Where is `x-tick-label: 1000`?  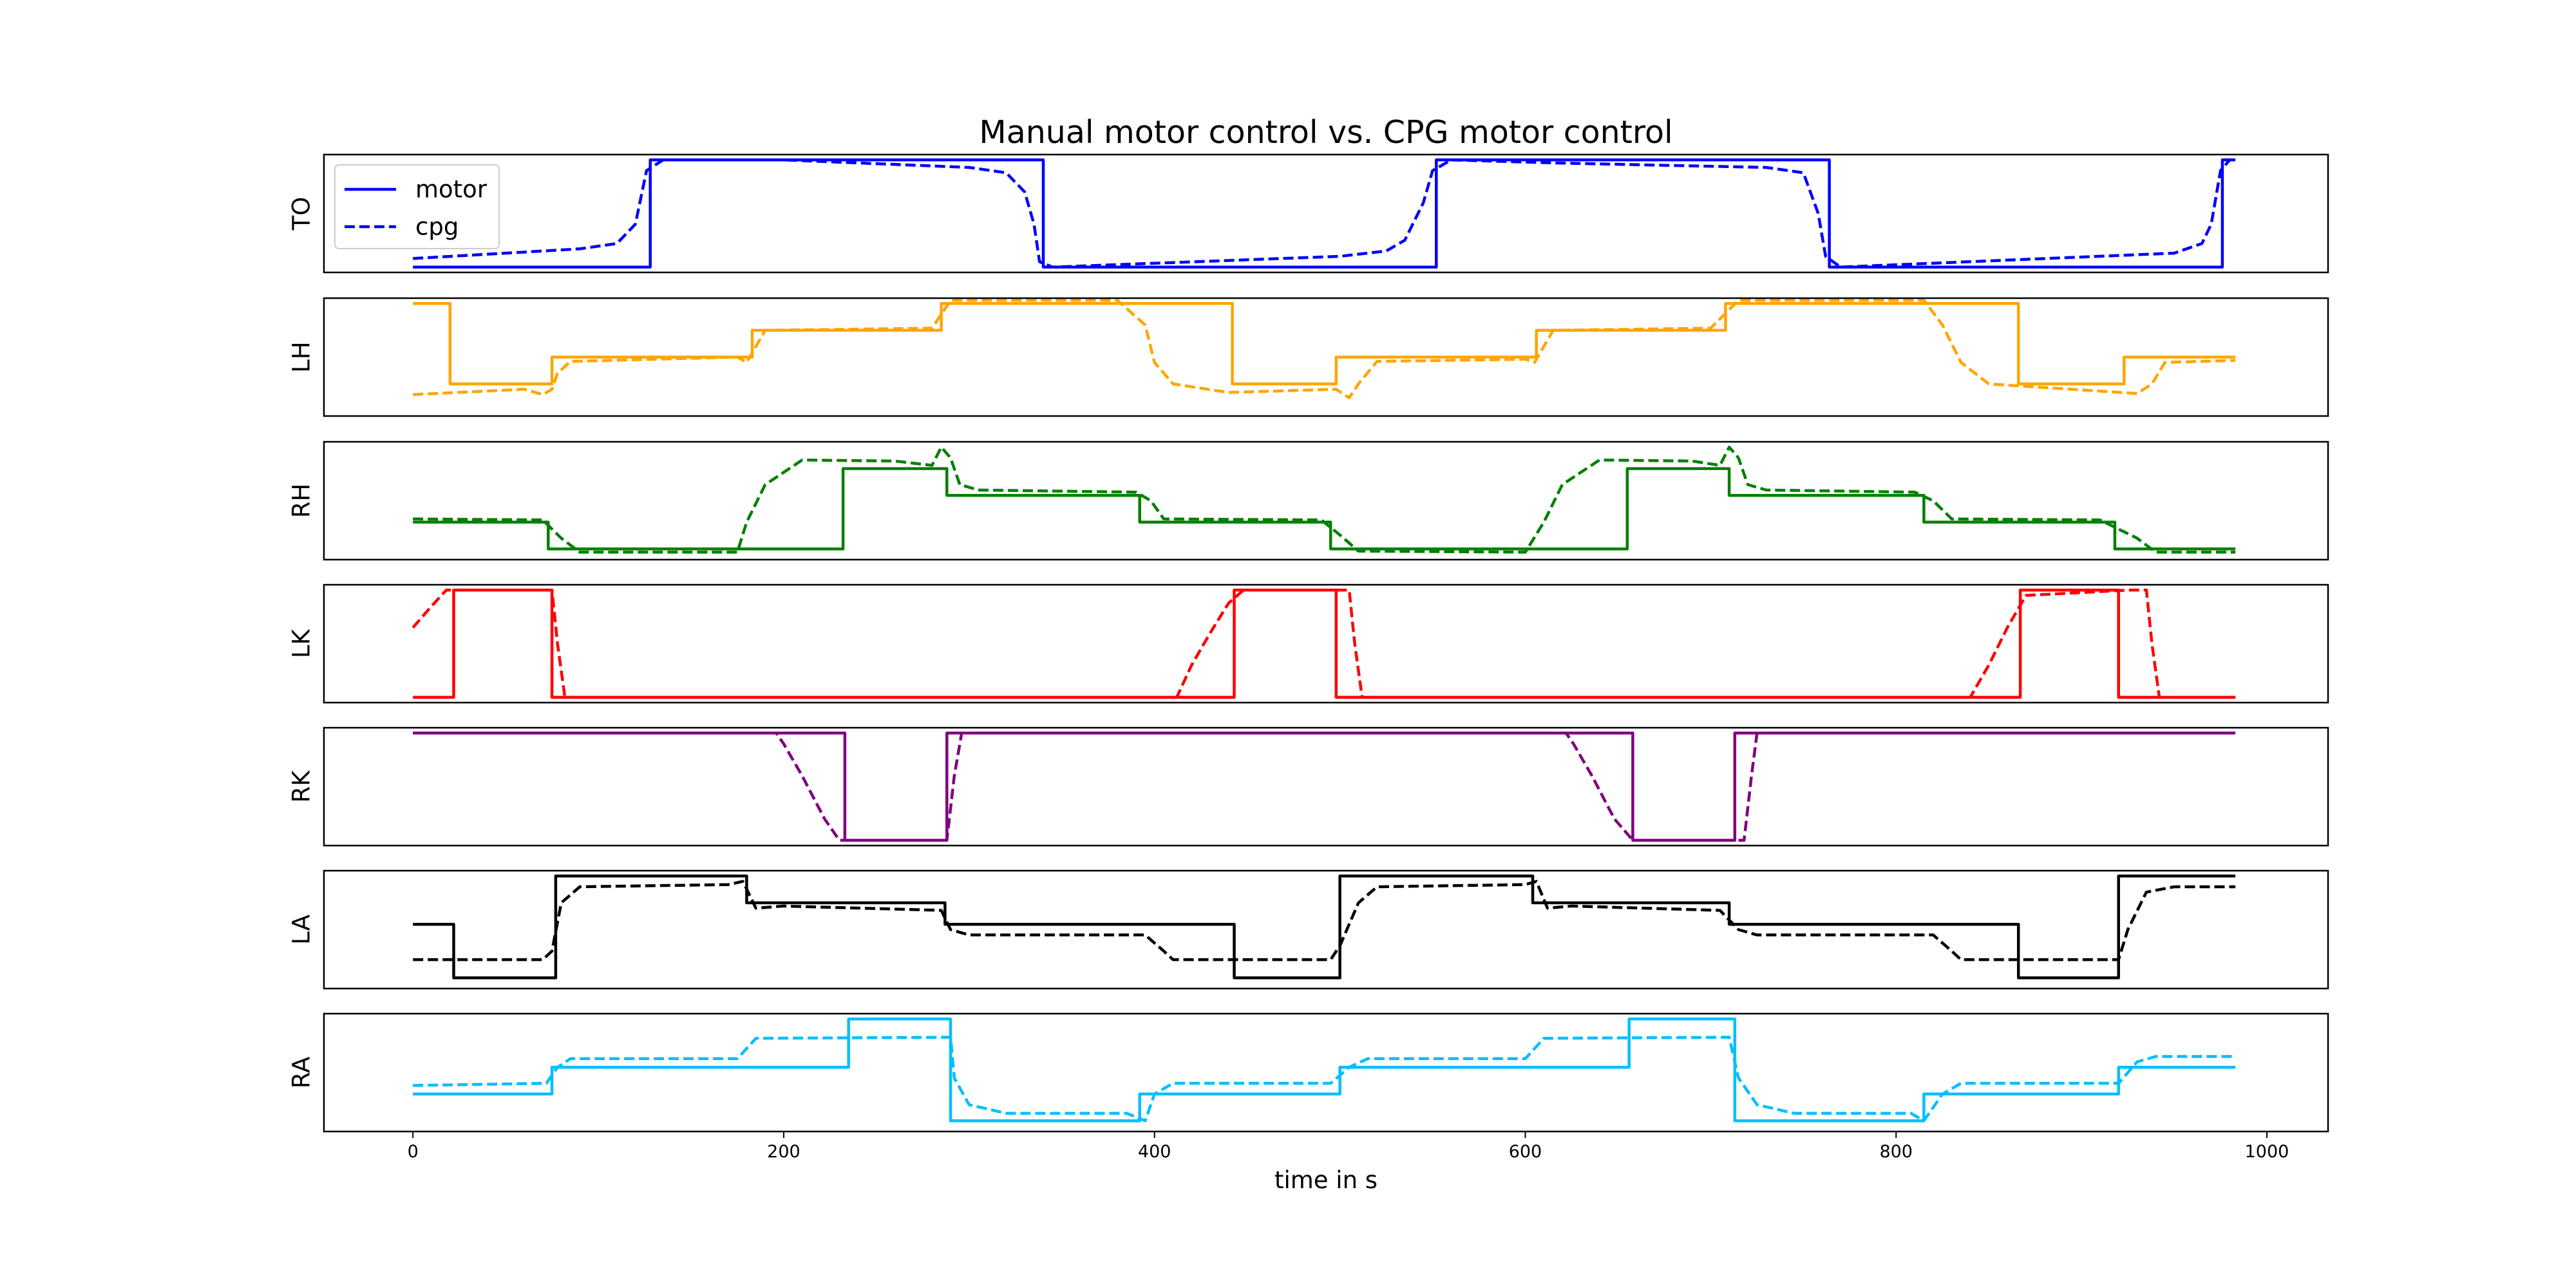
x-tick-label: 1000 is located at coordinates (2267, 1152).